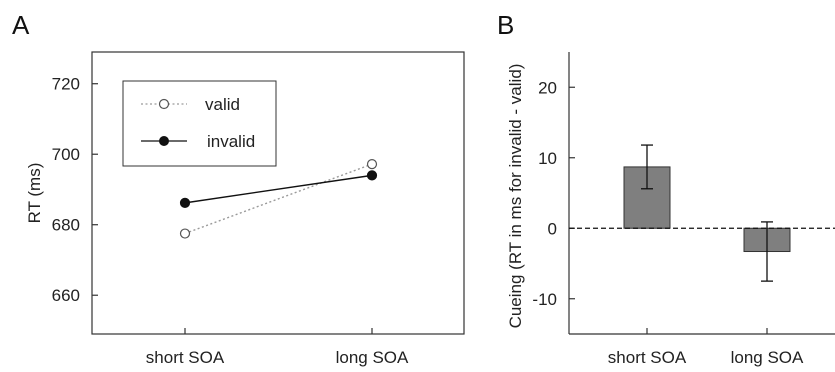 This screenshot has width=835, height=372. I want to click on legend-valid-label: valid, so click(222, 104).